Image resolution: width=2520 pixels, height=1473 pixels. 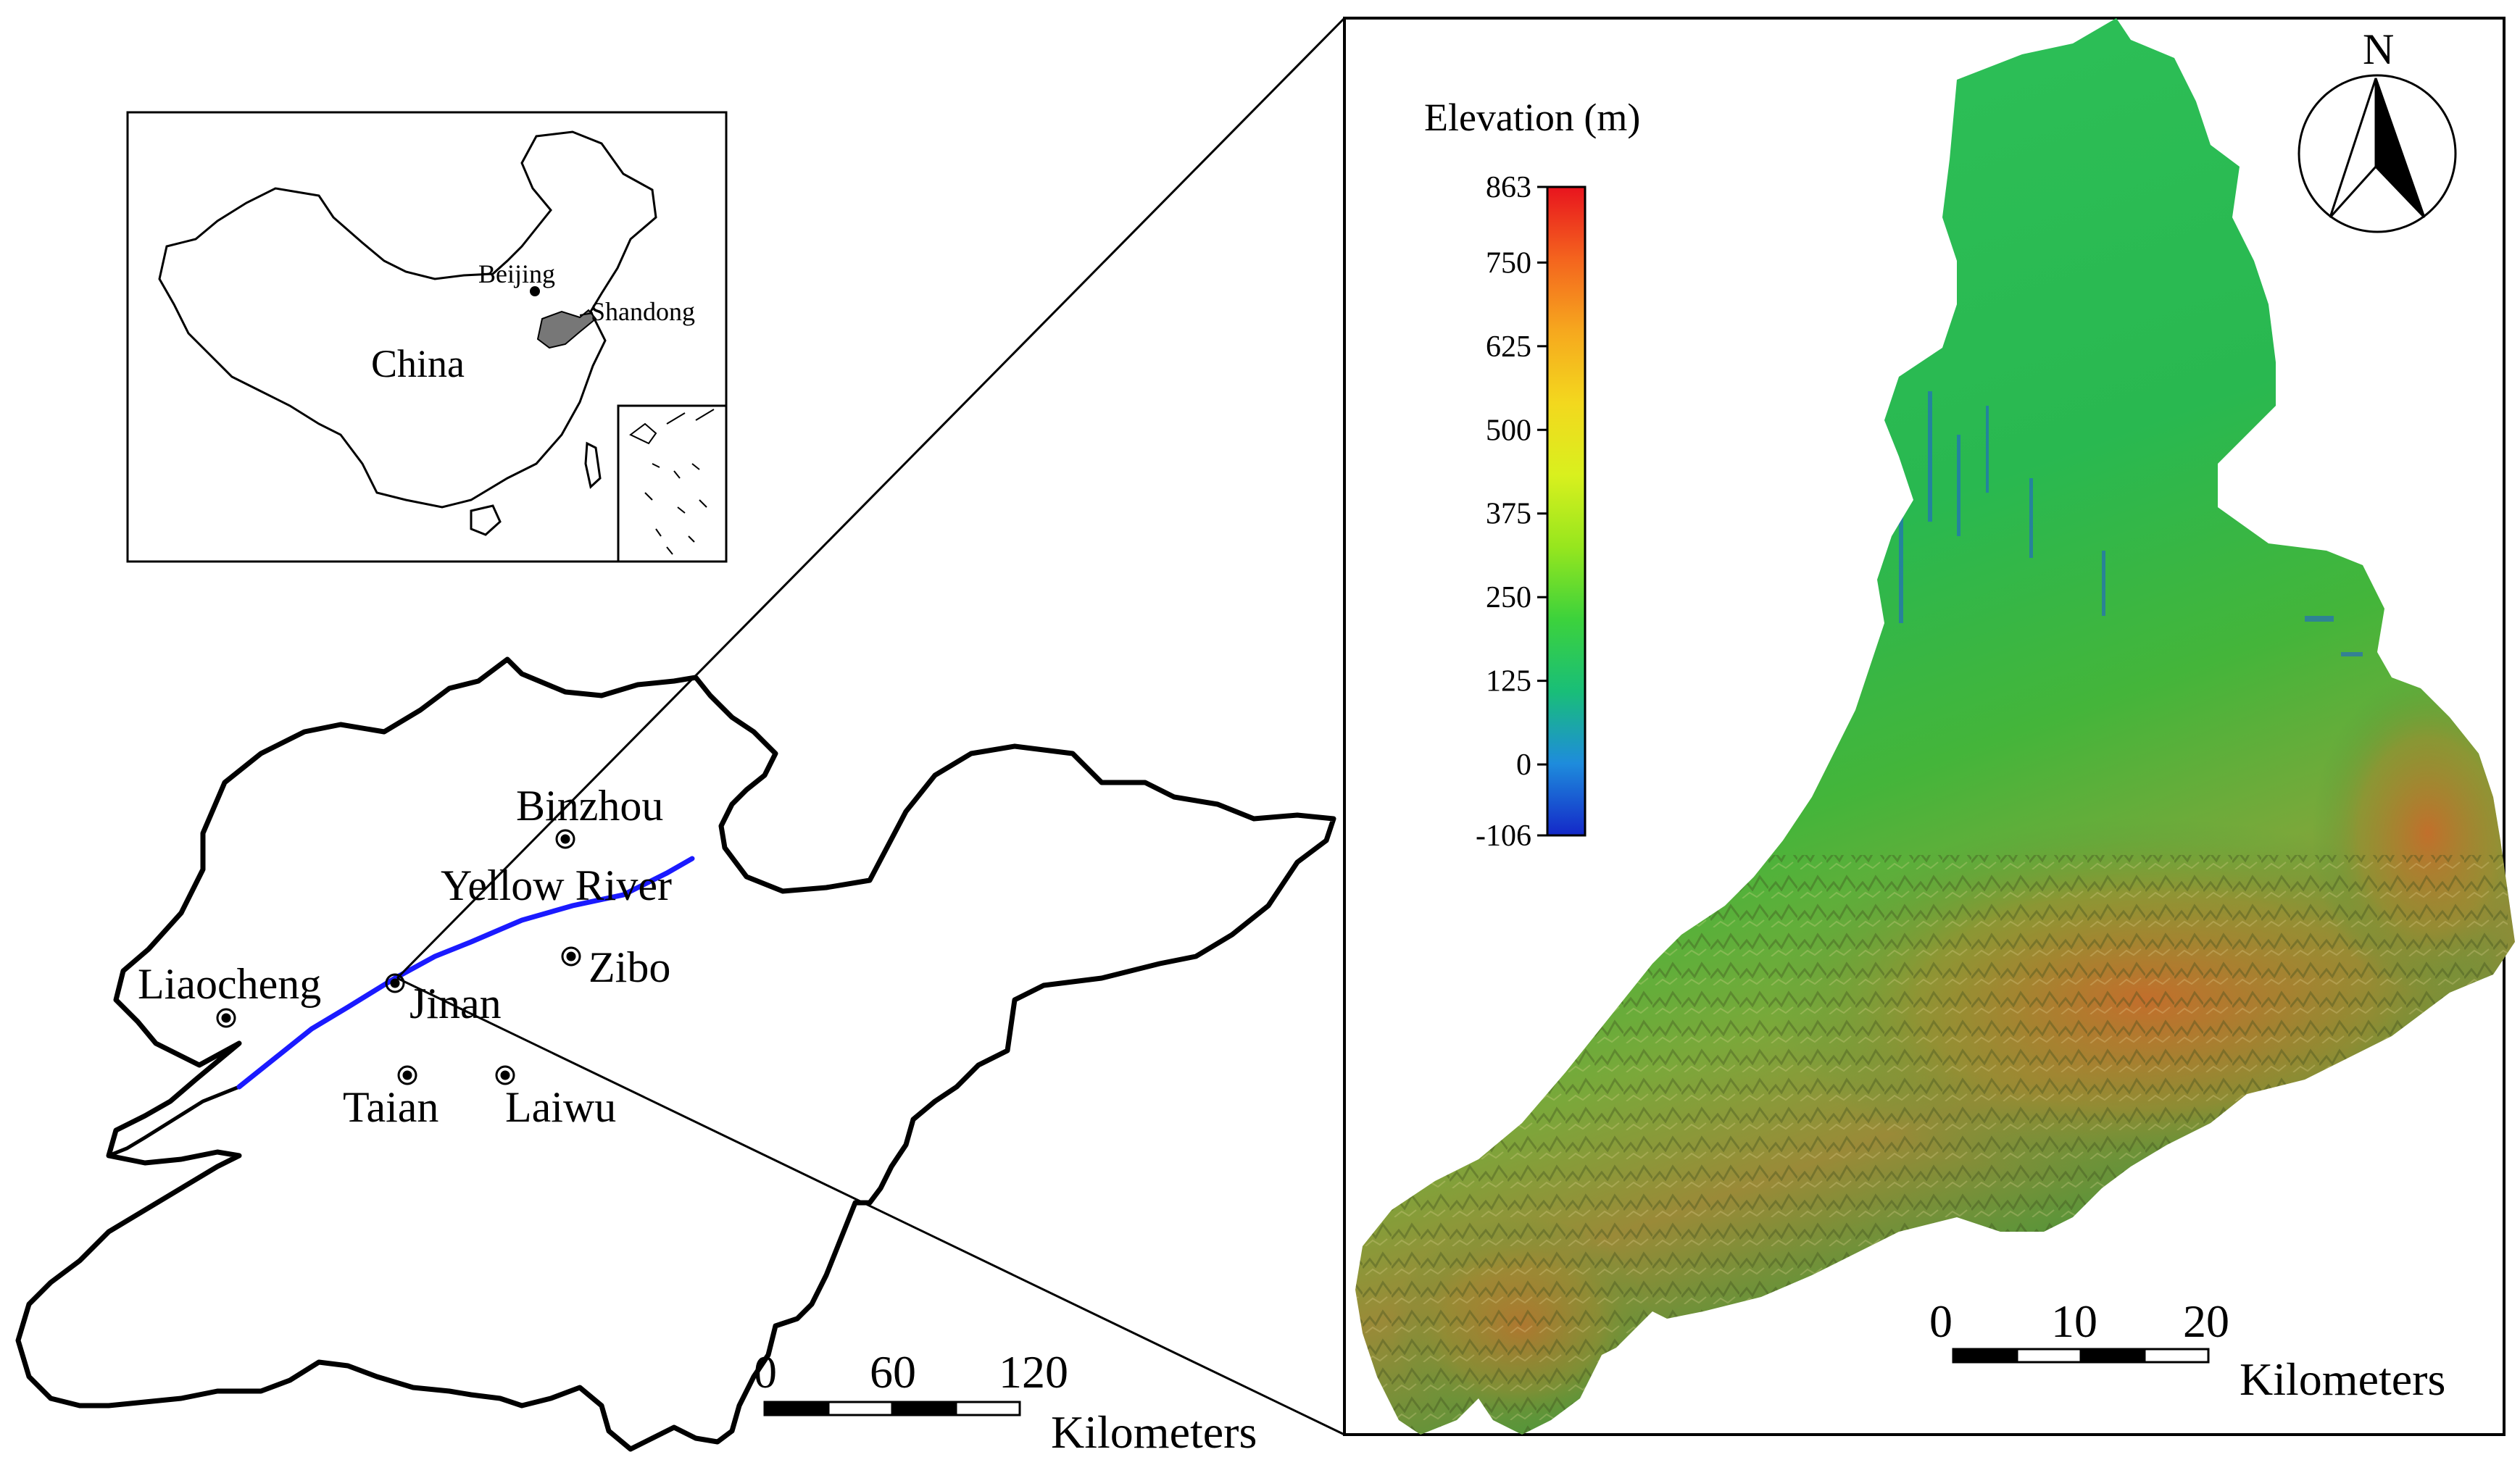 I want to click on city-label-jinan: Jinan, so click(x=456, y=1003).